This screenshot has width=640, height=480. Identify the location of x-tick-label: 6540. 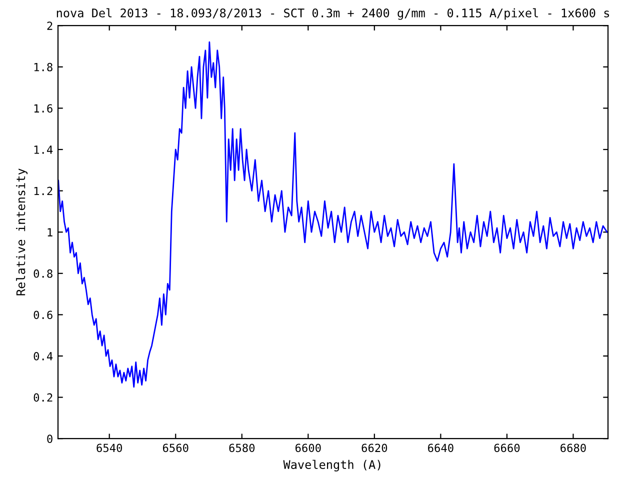
(109, 448).